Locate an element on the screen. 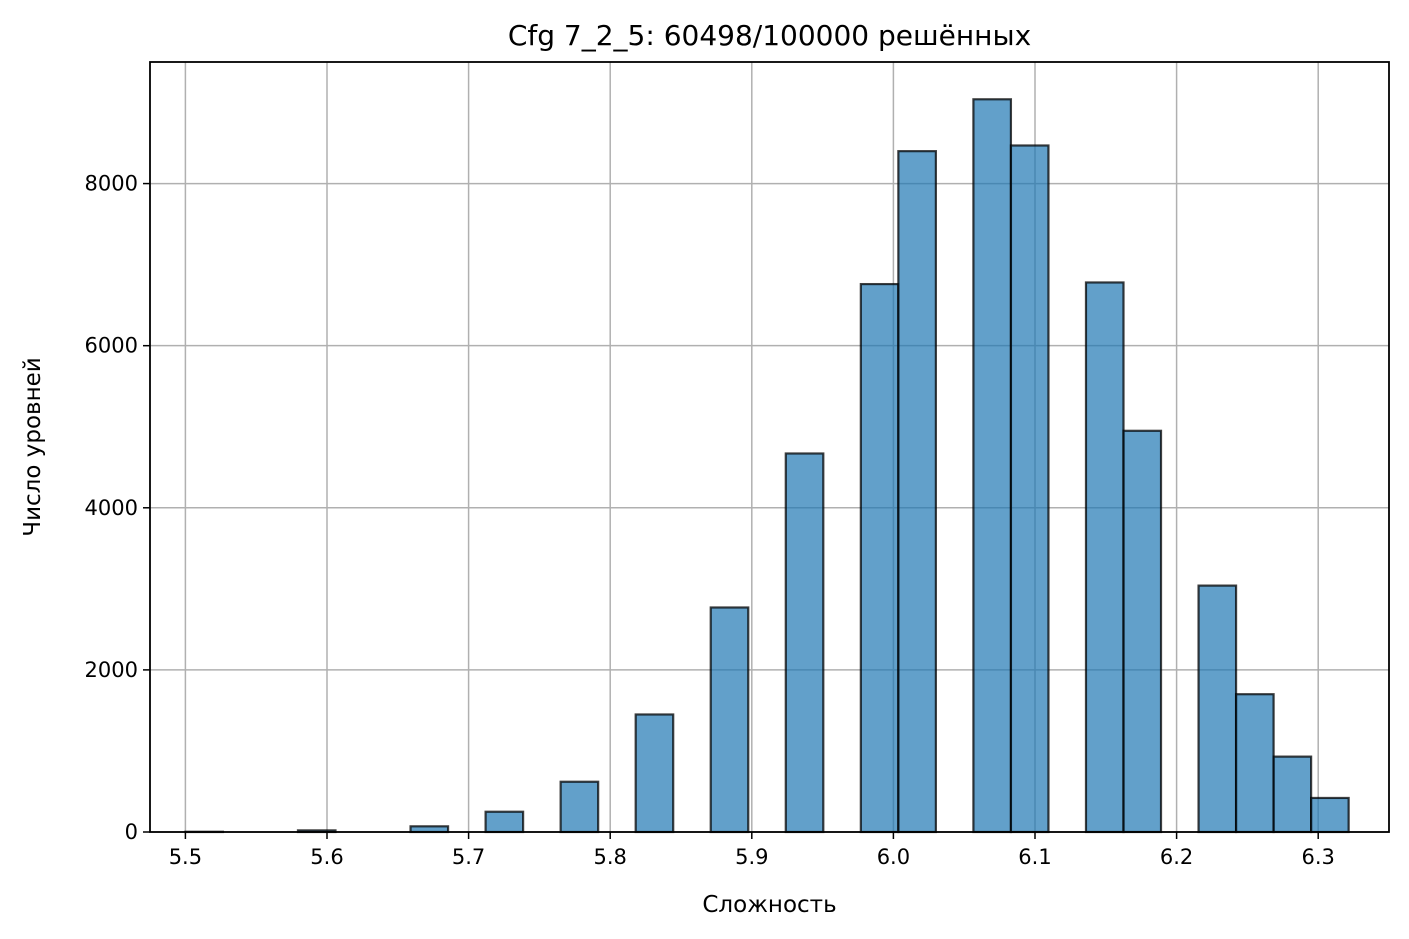 This screenshot has width=1409, height=939. x-tick-label: 6.3 is located at coordinates (1317, 857).